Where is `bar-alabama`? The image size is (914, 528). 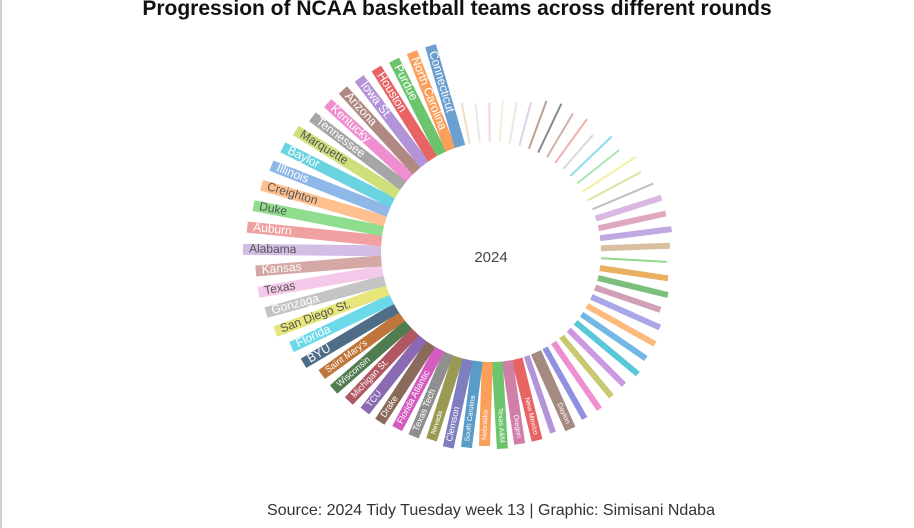 bar-alabama is located at coordinates (312, 250).